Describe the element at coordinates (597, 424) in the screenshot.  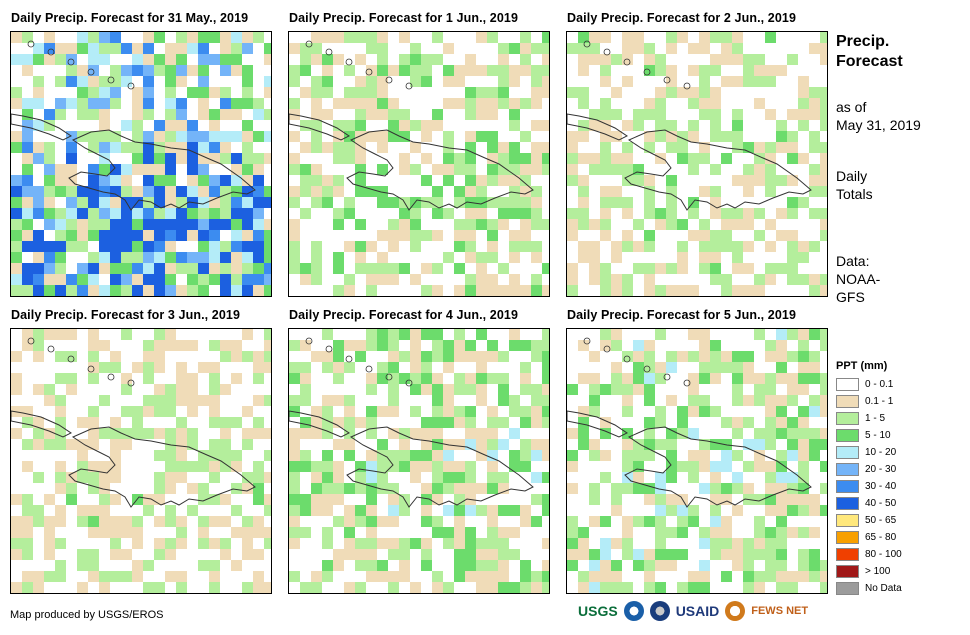
I see `cuba-coastline` at that location.